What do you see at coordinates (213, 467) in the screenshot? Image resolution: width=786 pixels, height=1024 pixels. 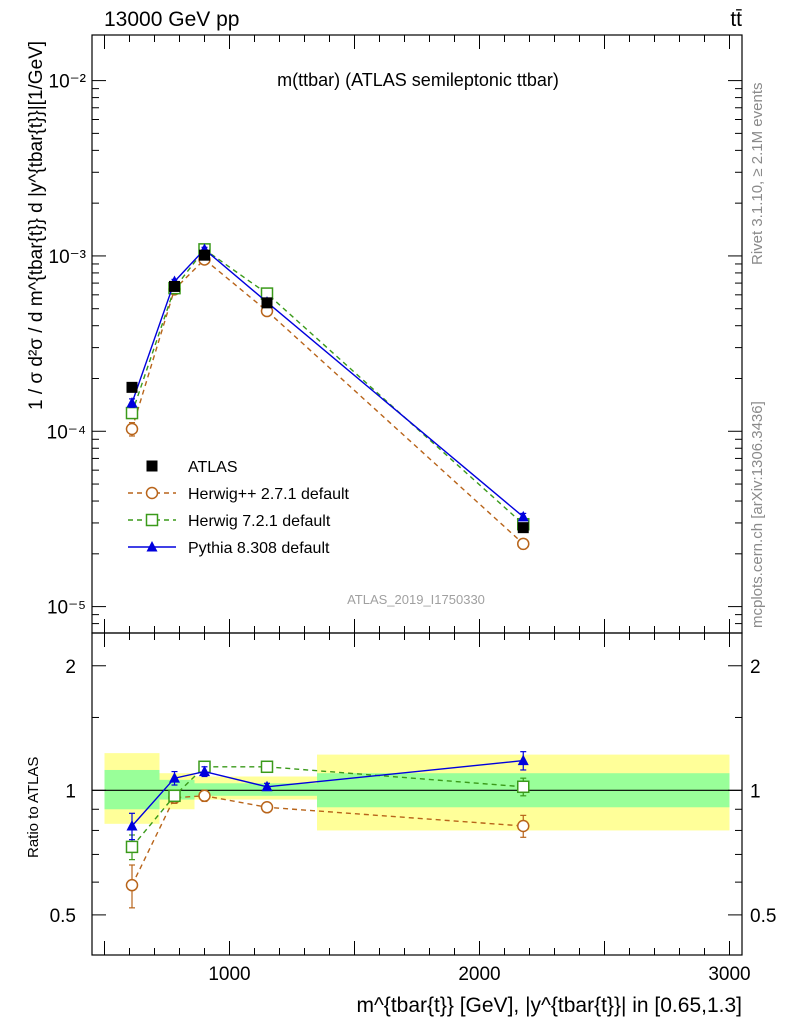 I see `legend-label: ATLAS` at bounding box center [213, 467].